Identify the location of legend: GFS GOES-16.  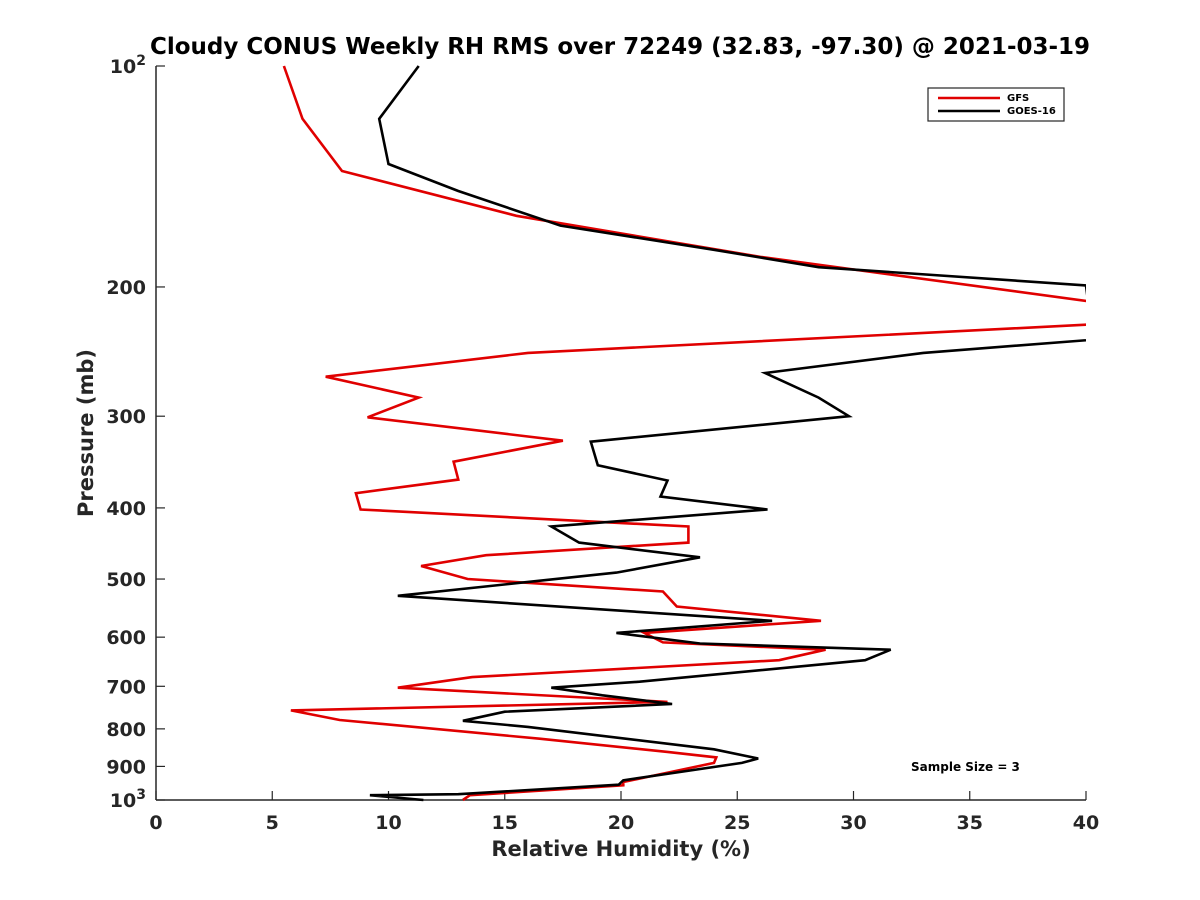
(996, 104).